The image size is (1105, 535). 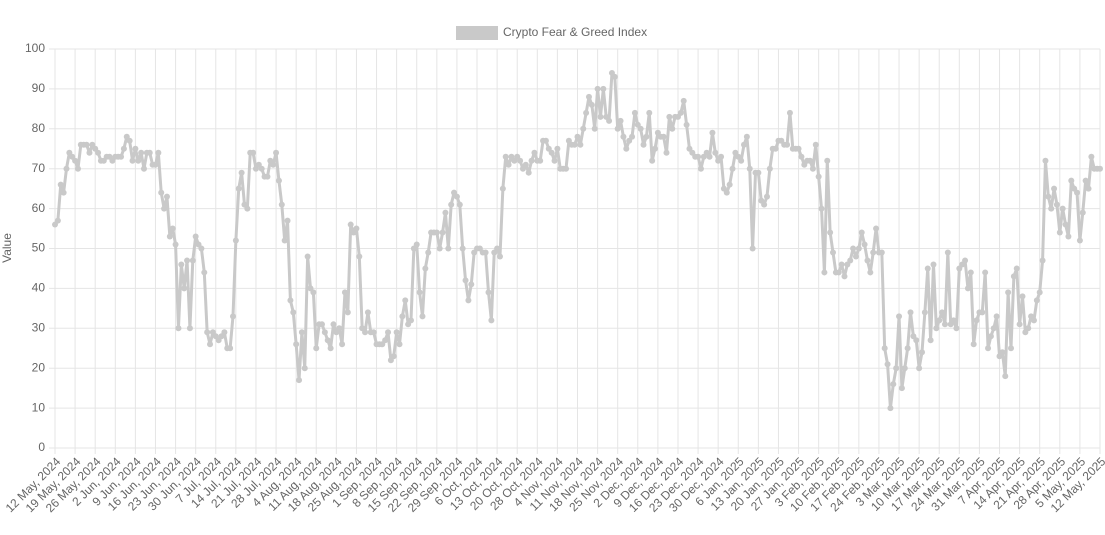 What do you see at coordinates (35, 48) in the screenshot?
I see `y-tick-label: 100` at bounding box center [35, 48].